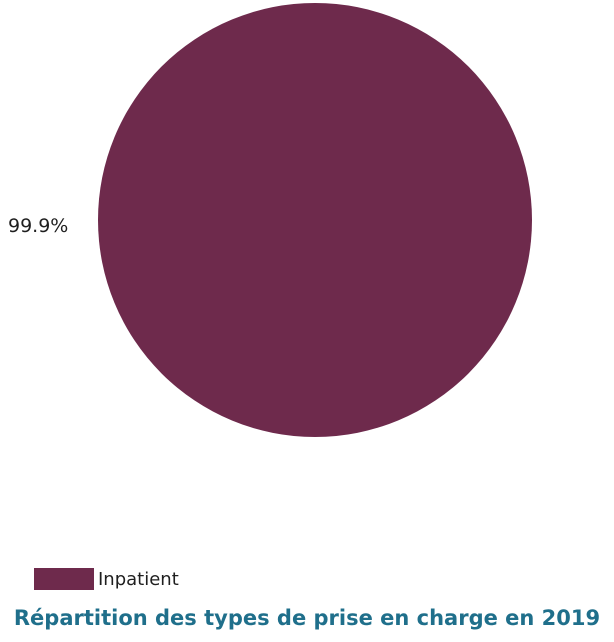  What do you see at coordinates (138, 579) in the screenshot?
I see `legend-label-inpatient: Inpatient` at bounding box center [138, 579].